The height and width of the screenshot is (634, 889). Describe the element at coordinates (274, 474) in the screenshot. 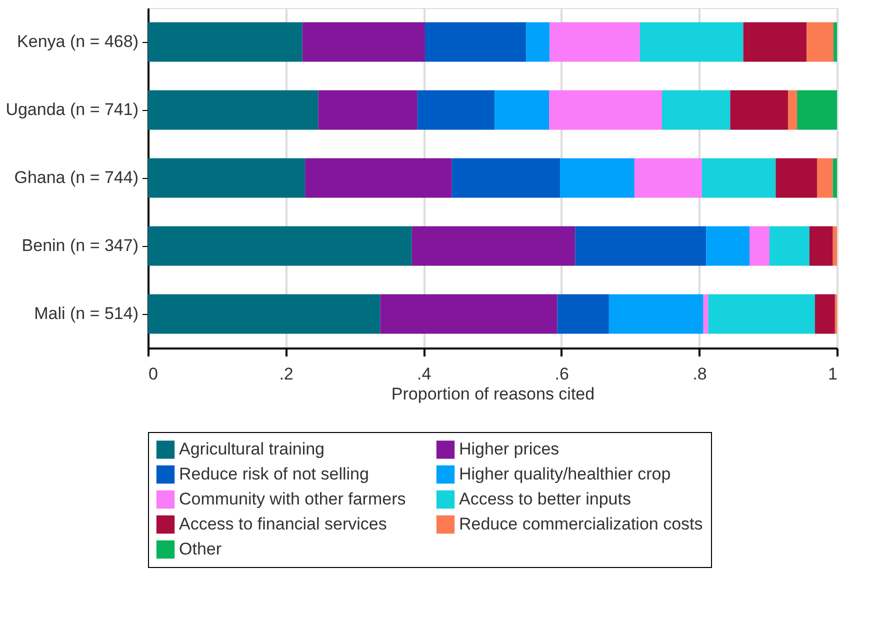

I see `legend-label: Reduce risk of not selling` at that location.